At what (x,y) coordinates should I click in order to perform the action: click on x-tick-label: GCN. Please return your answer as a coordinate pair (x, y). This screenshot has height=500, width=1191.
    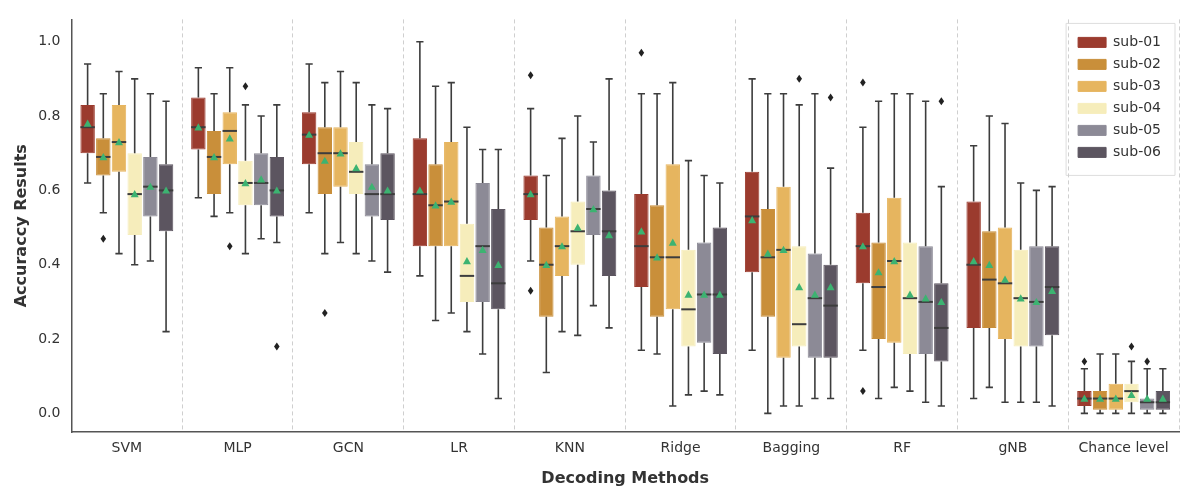
    Looking at the image, I should click on (348, 447).